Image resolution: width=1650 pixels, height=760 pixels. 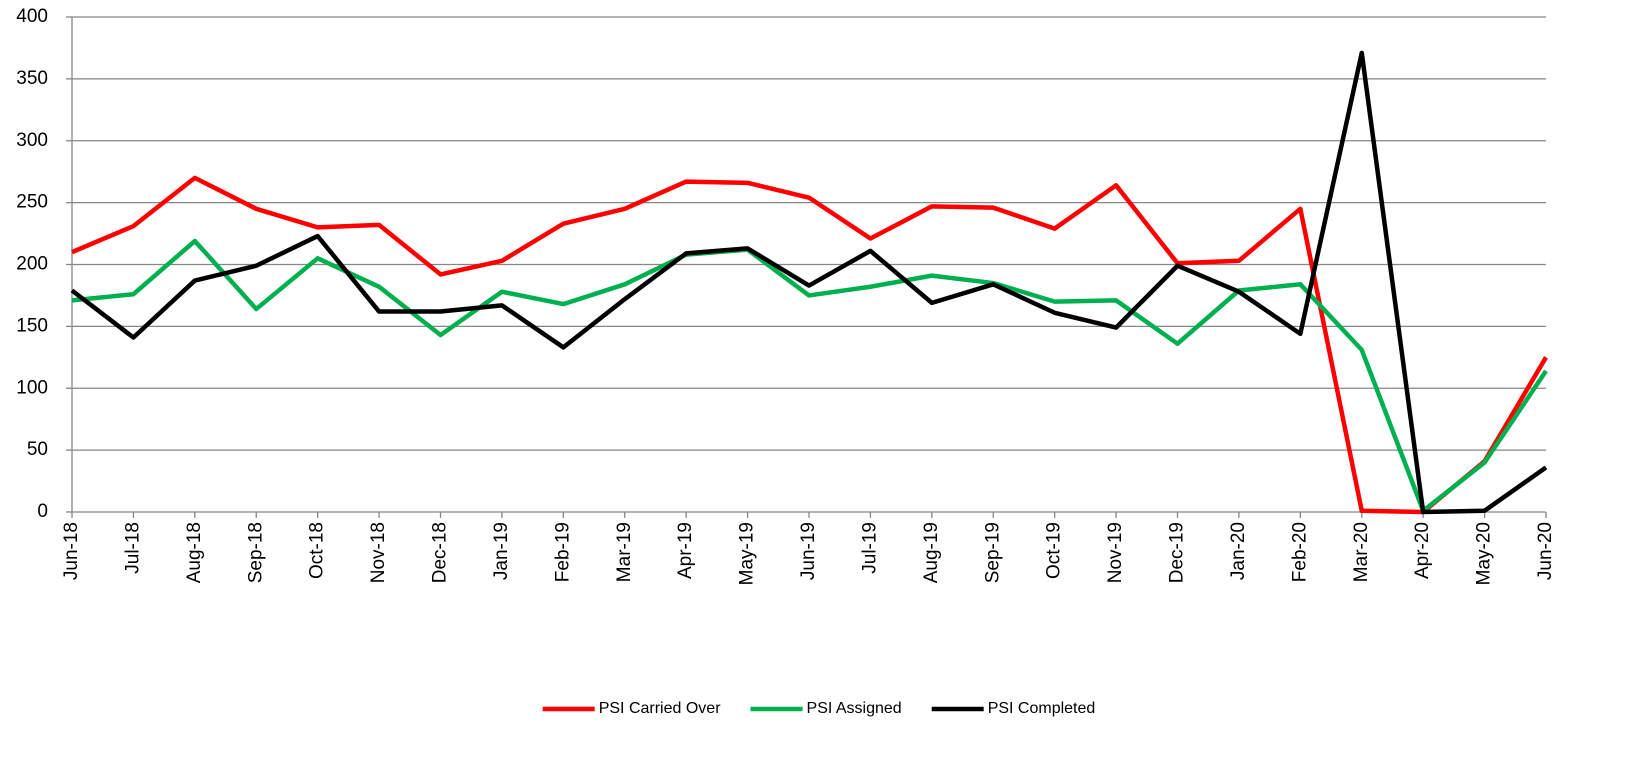 I want to click on x-tick-label: Jun-18, so click(x=71, y=551).